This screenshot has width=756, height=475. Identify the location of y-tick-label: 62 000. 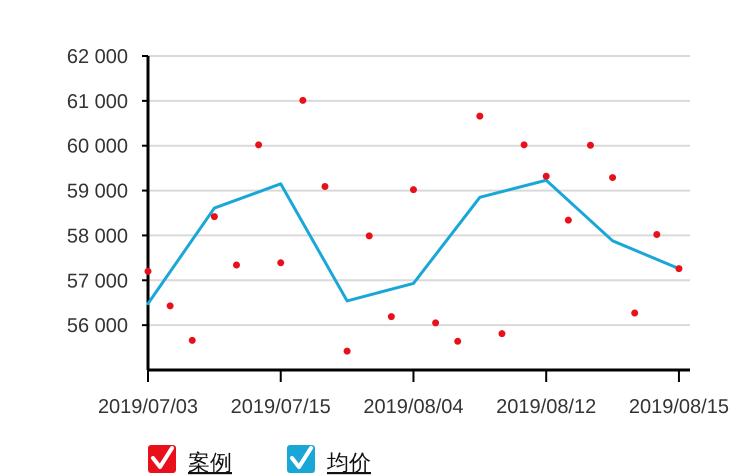
(97, 57).